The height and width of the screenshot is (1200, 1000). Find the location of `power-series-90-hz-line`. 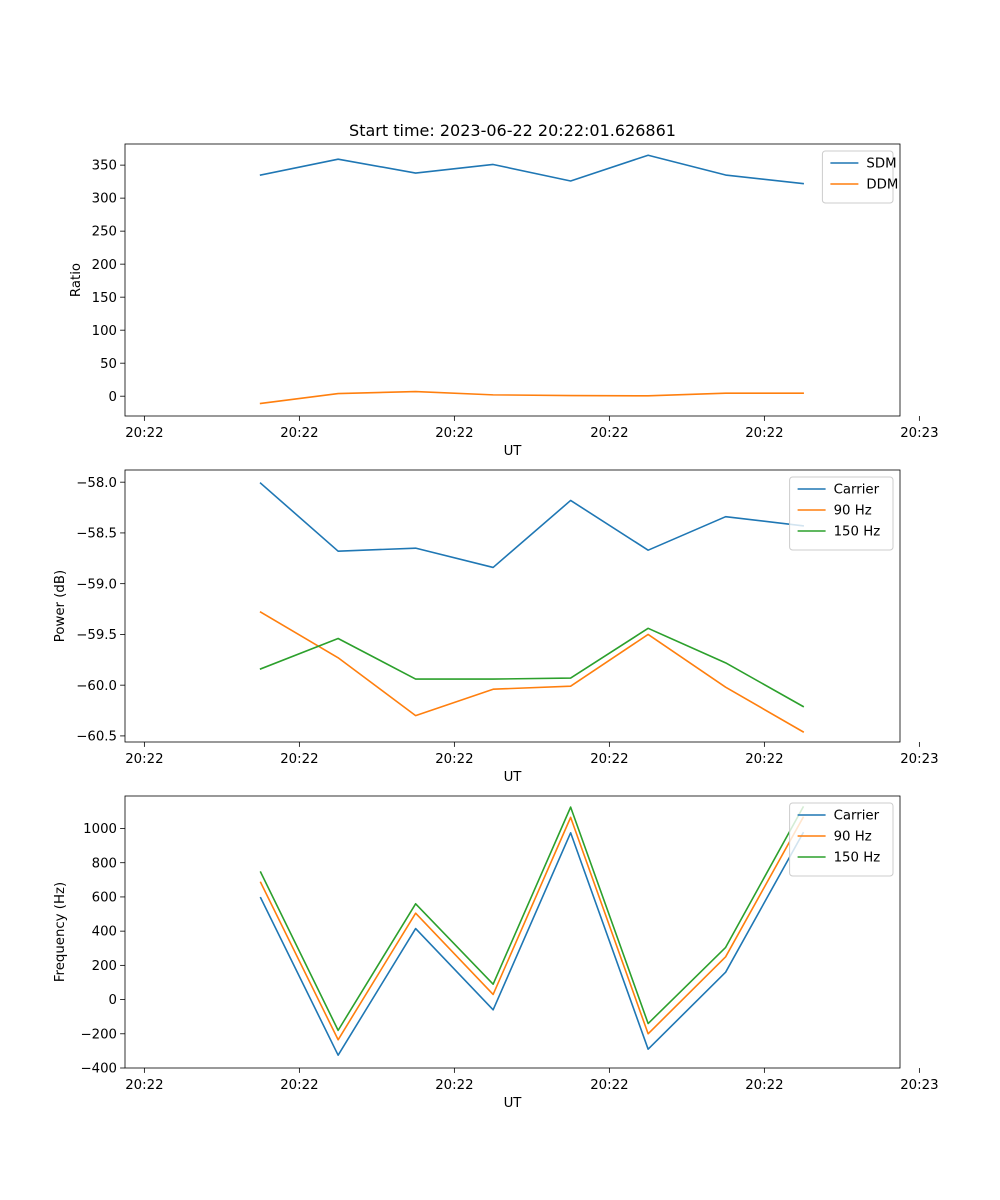

power-series-90-hz-line is located at coordinates (532, 671).